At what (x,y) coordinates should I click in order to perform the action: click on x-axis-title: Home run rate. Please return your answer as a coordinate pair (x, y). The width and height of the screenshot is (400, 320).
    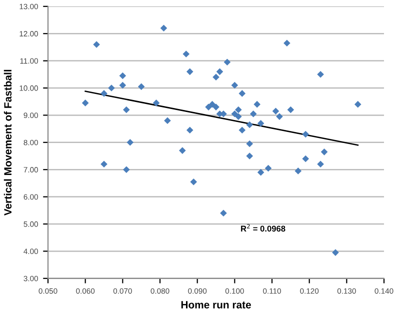
    Looking at the image, I should click on (216, 304).